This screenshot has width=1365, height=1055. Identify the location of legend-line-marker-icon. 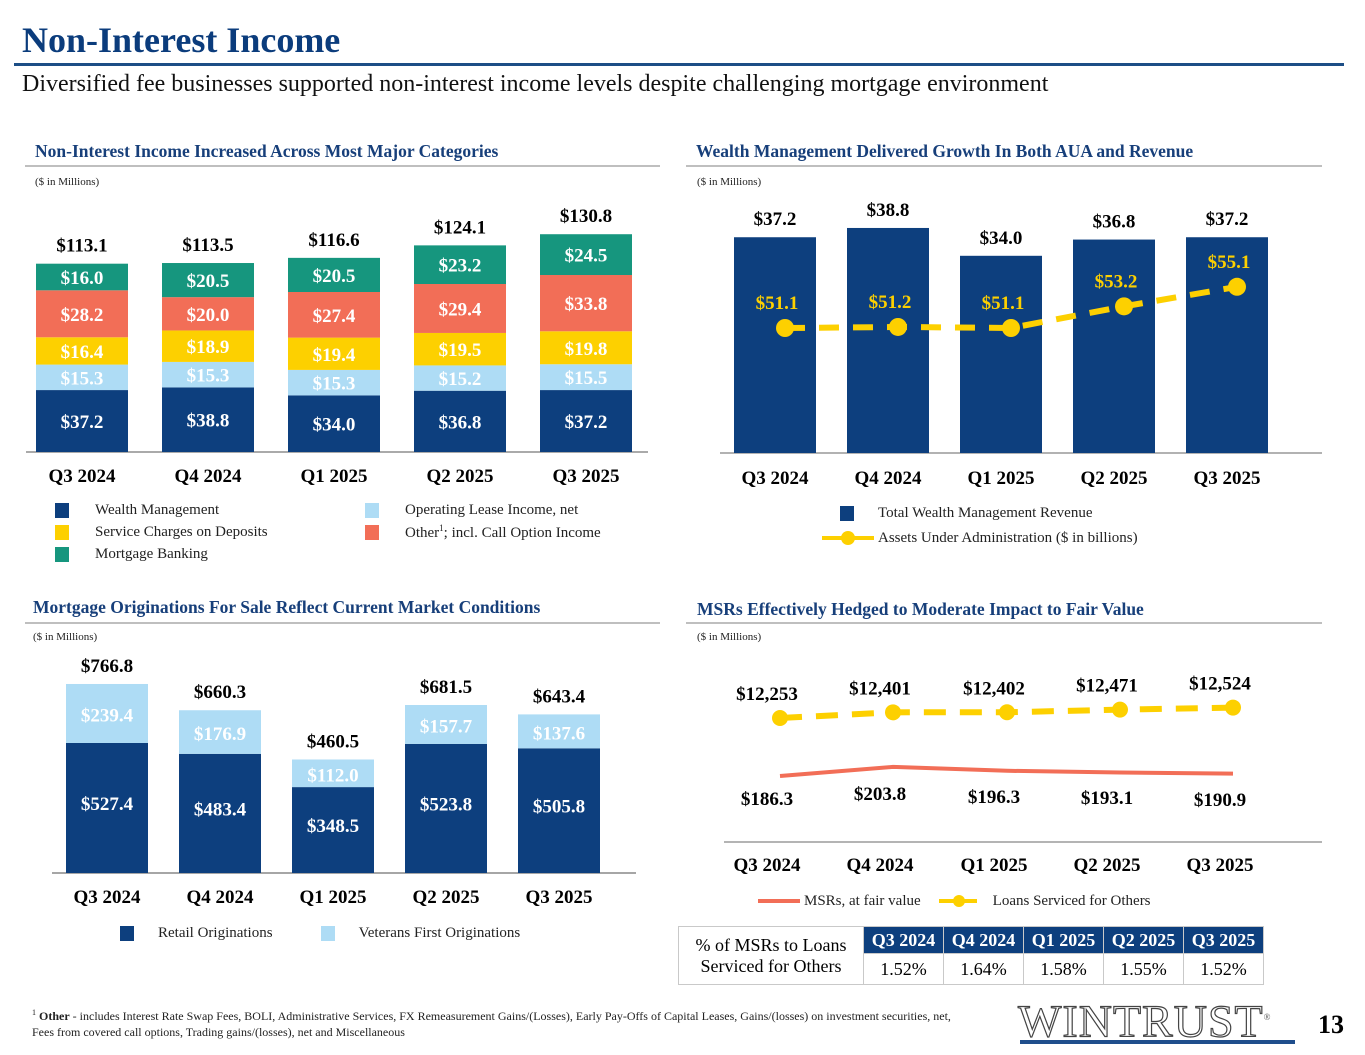
(957, 901).